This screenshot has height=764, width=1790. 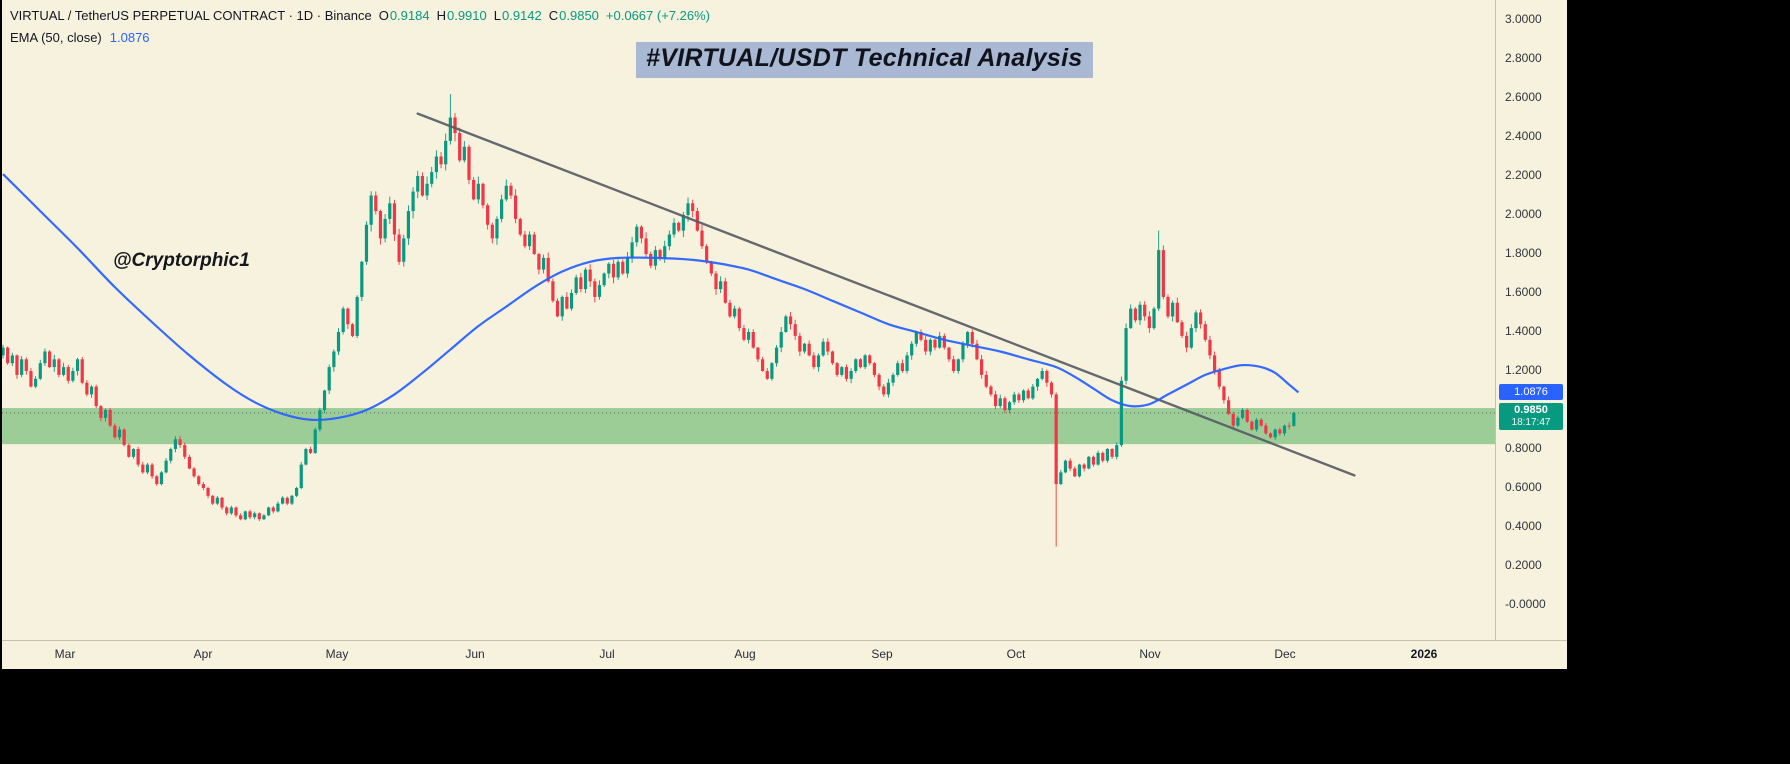 What do you see at coordinates (129, 37) in the screenshot?
I see `ema-indicator-value: 1.0876` at bounding box center [129, 37].